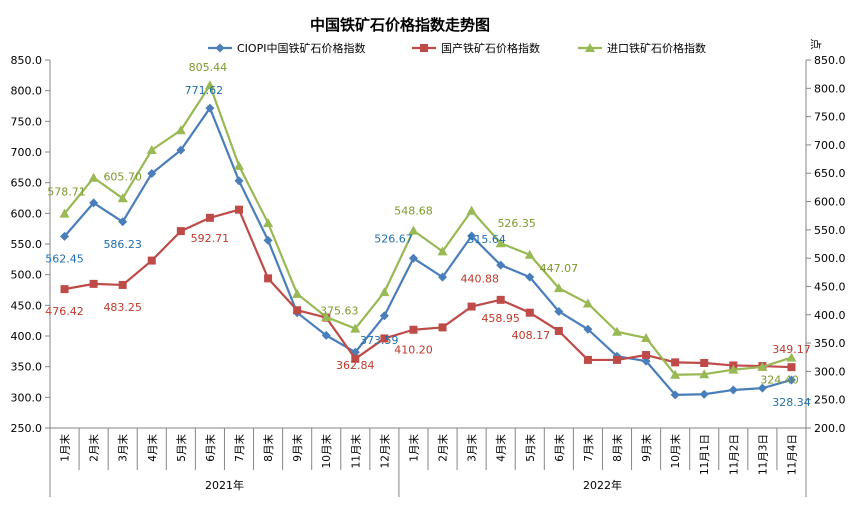 This screenshot has height=523, width=867. I want to click on y2-tick-label: 850.0, so click(830, 60).